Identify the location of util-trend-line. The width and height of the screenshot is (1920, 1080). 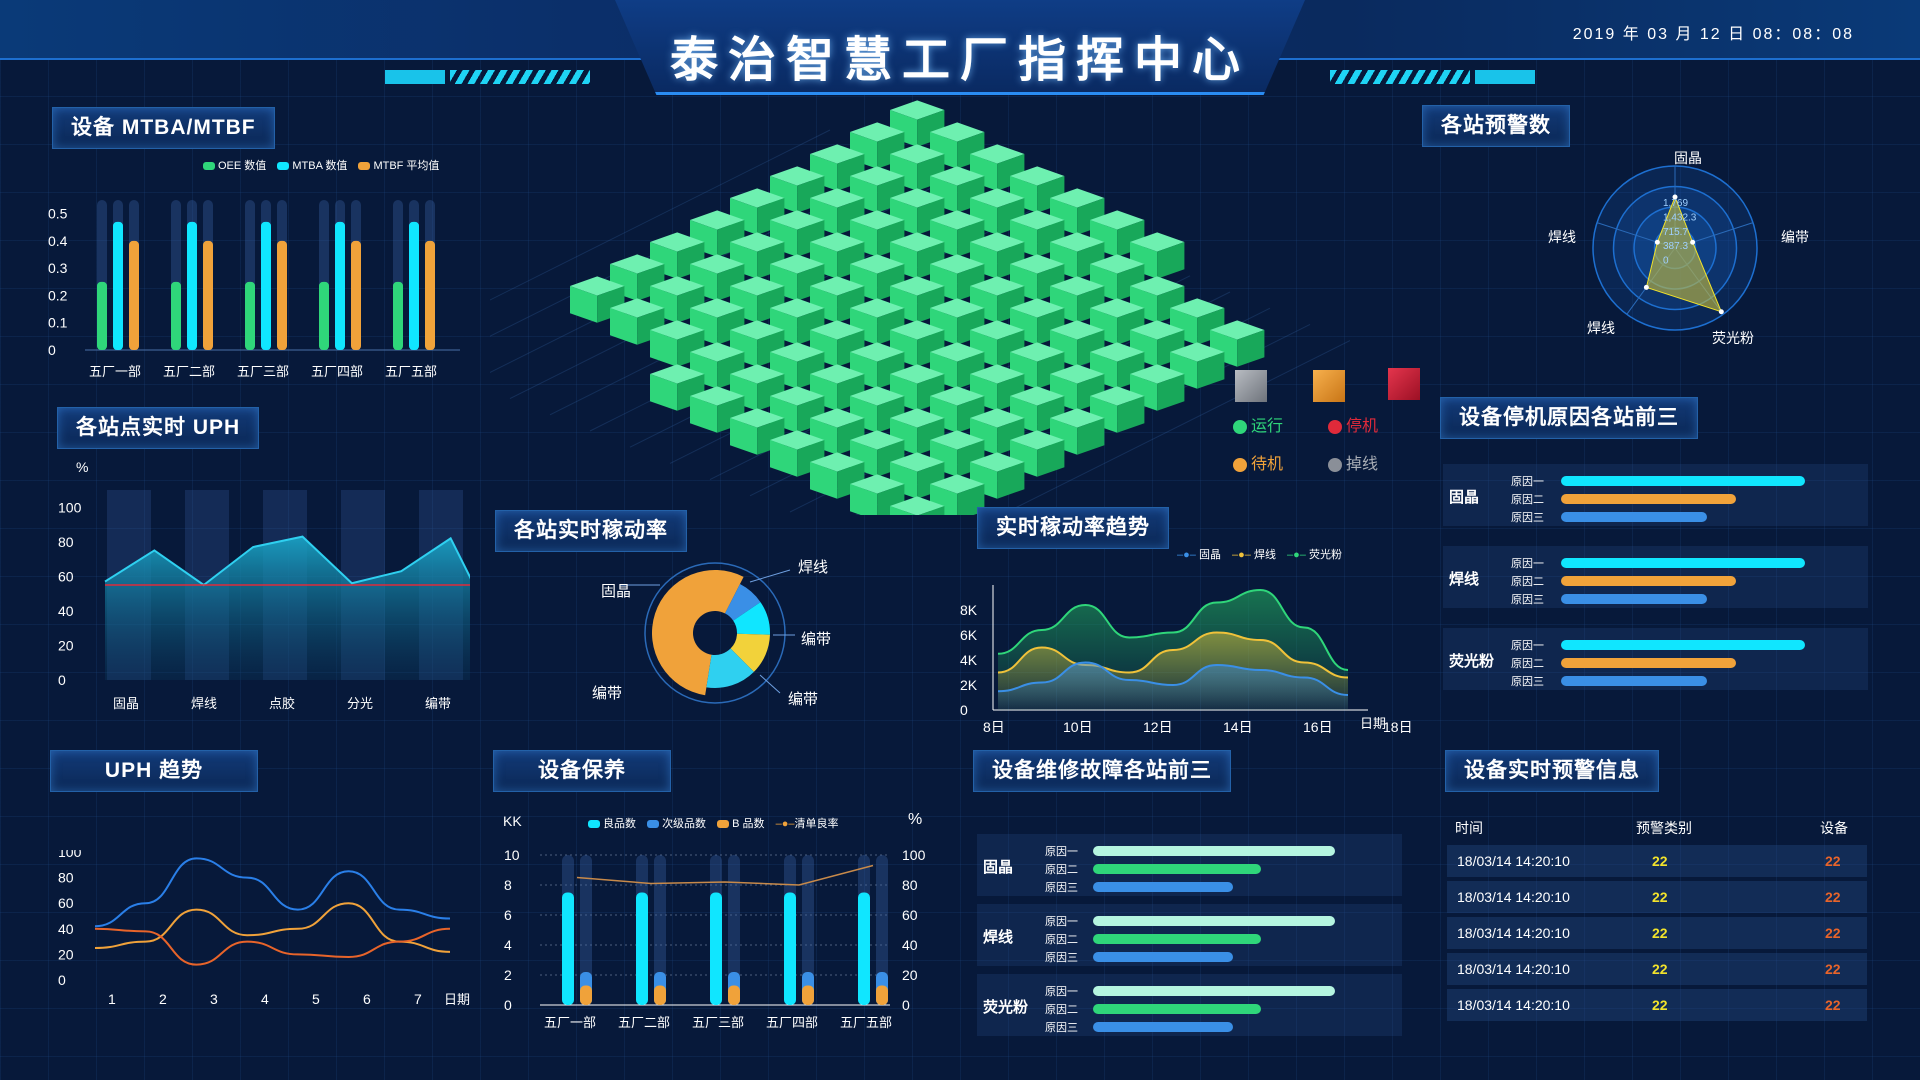
(1173, 655).